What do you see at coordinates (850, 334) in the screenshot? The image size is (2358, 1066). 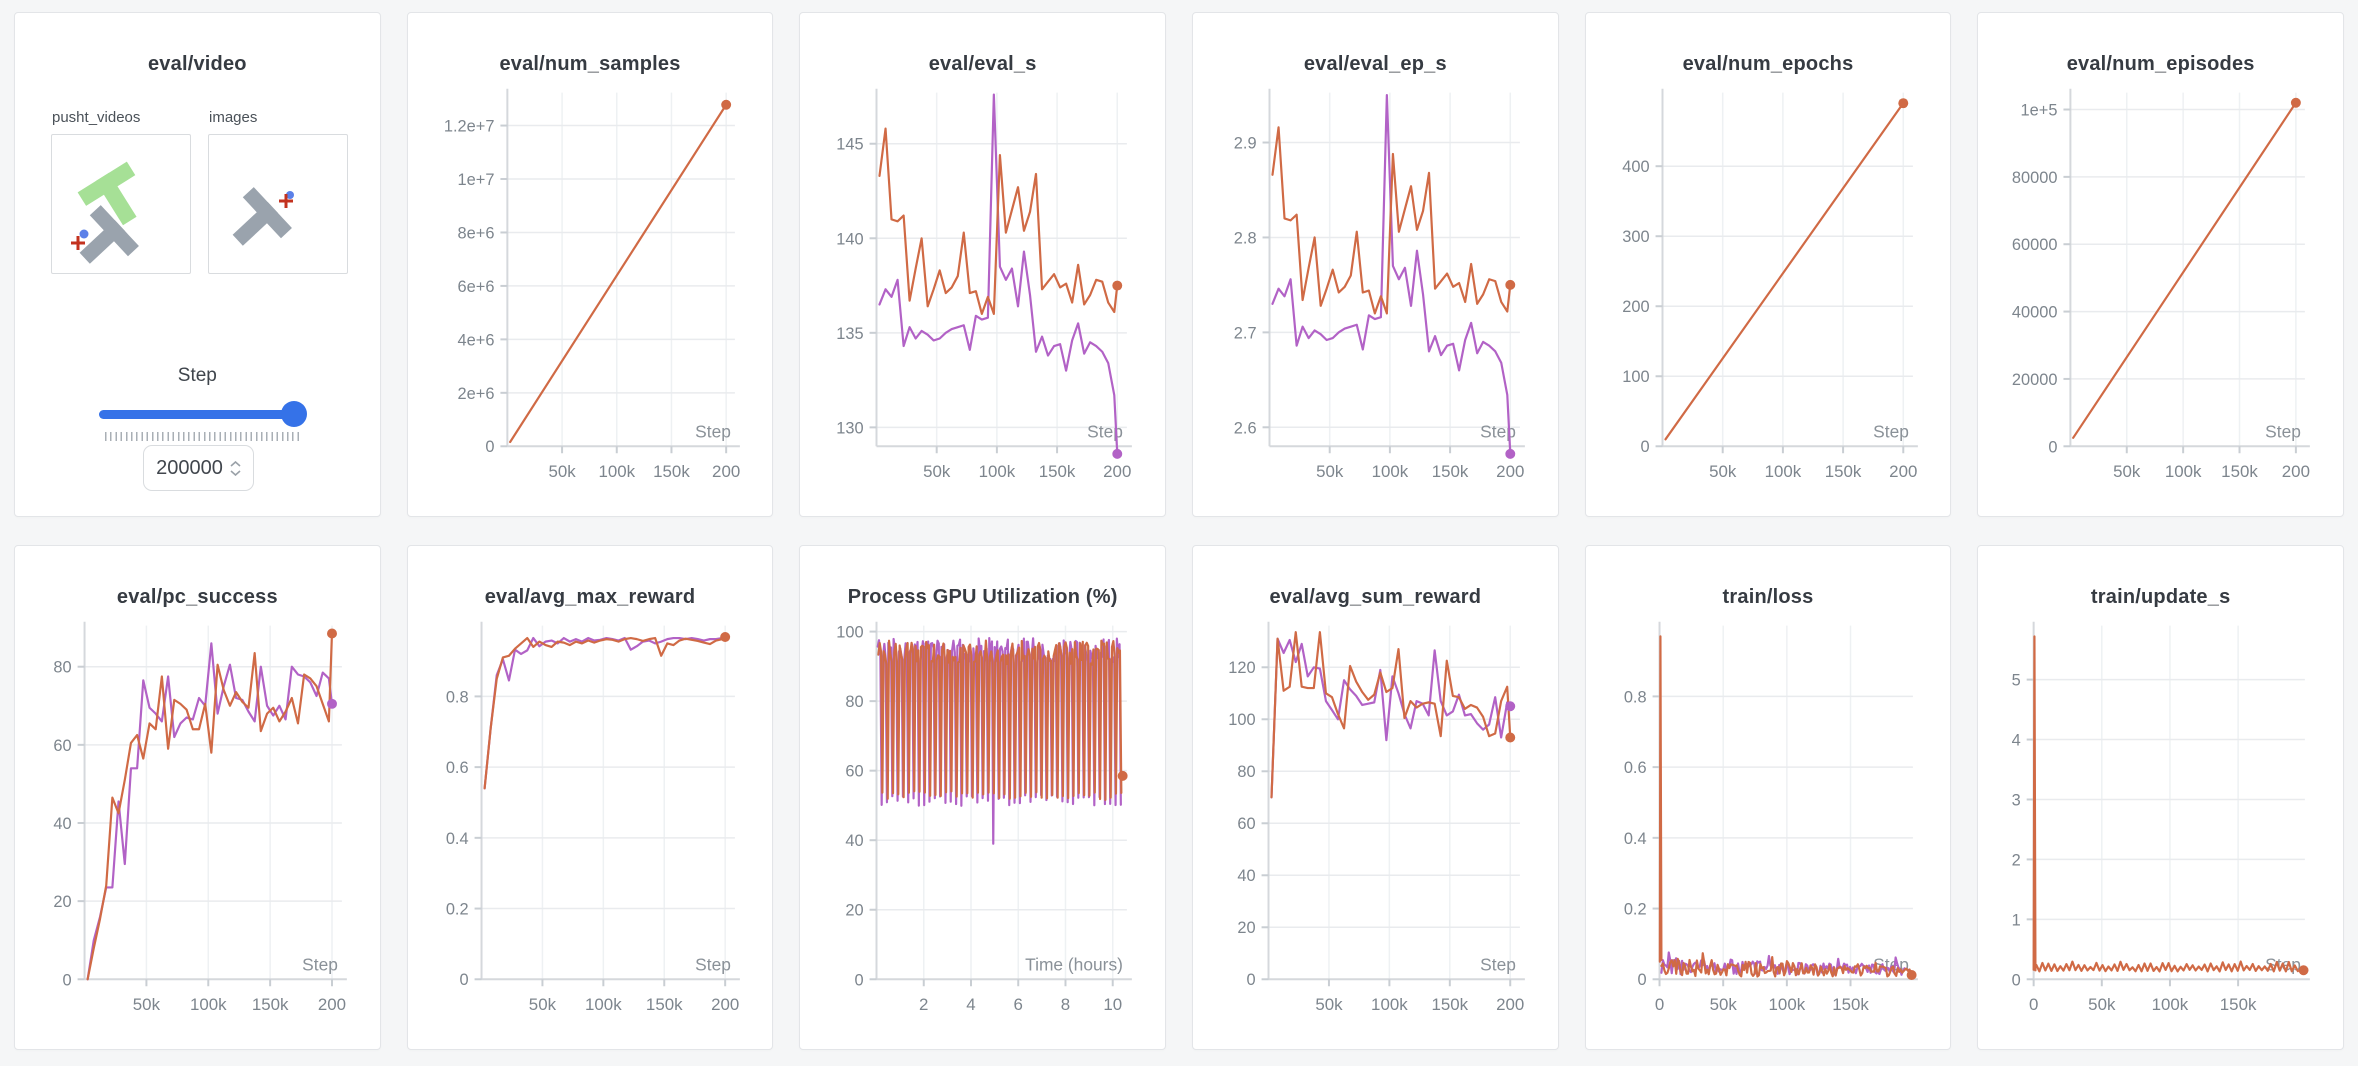 I see `svg-text: 135` at bounding box center [850, 334].